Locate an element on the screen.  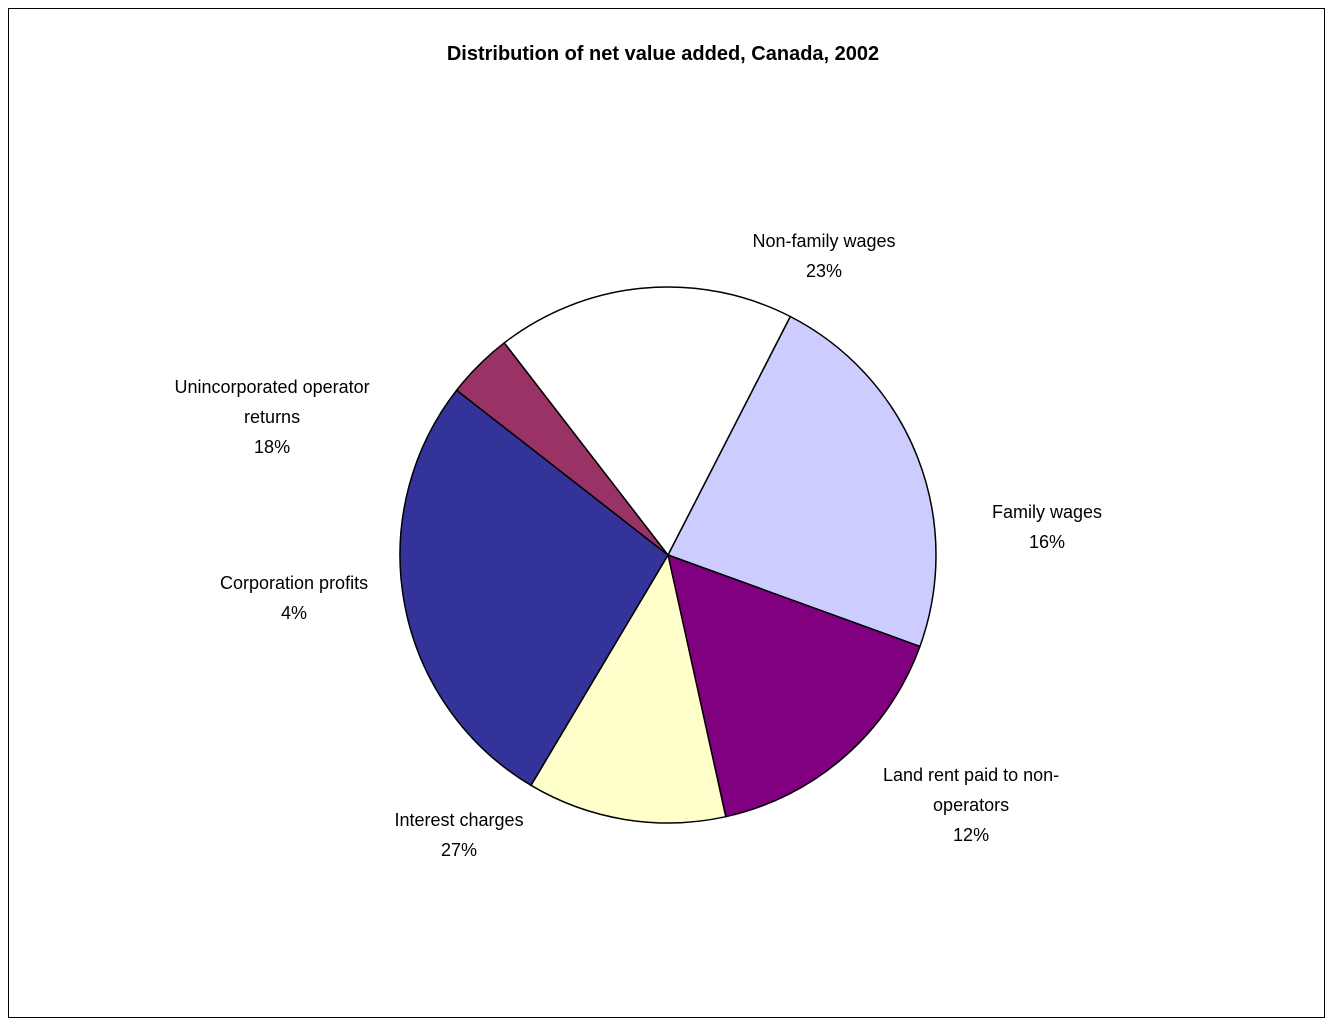
slice-label-unincorporated-operator-returns: Unincorporated operator returns 18% is located at coordinates (272, 417).